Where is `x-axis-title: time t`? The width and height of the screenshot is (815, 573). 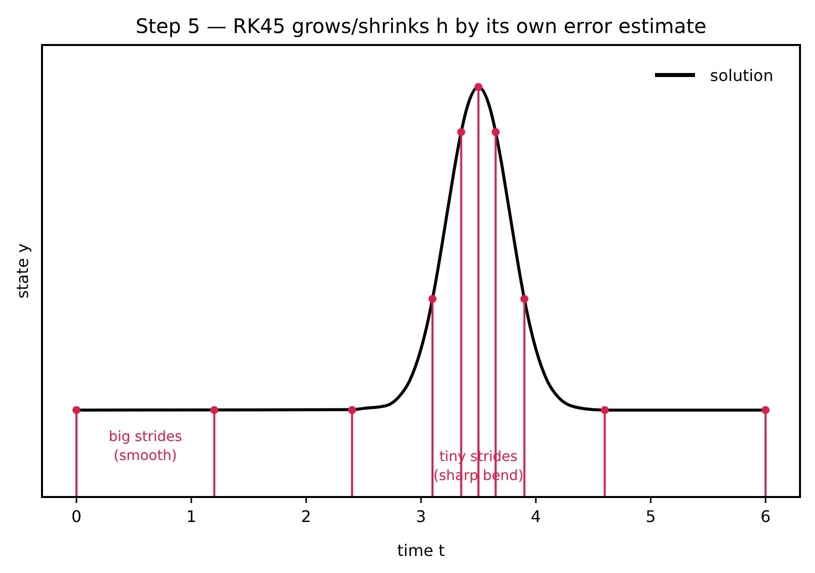 x-axis-title: time t is located at coordinates (421, 550).